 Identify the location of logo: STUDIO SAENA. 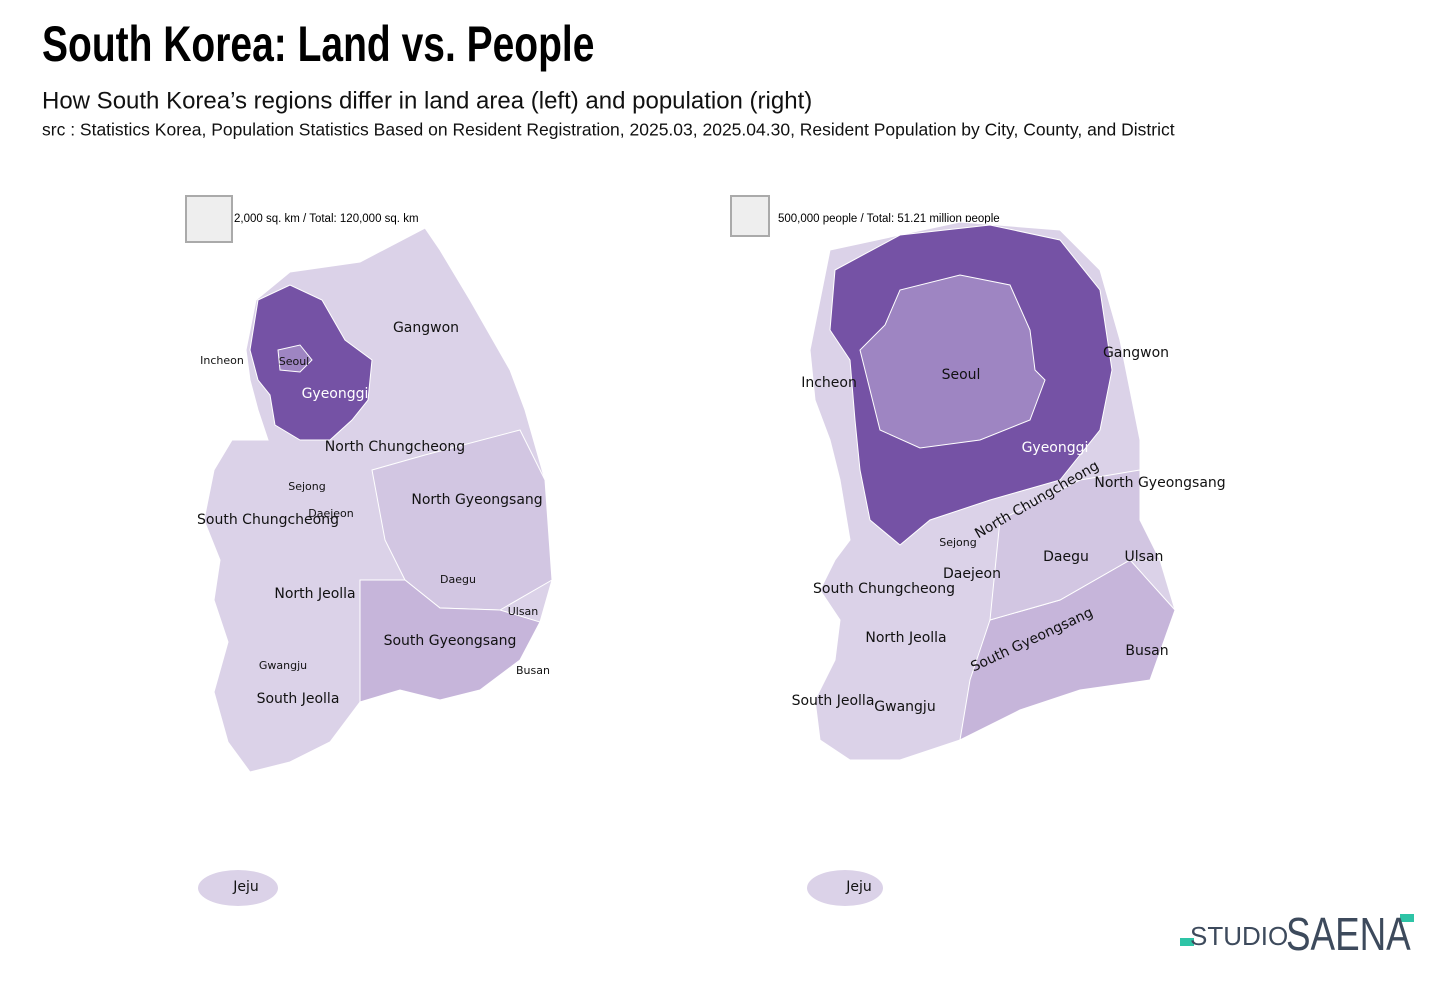
(1297, 934).